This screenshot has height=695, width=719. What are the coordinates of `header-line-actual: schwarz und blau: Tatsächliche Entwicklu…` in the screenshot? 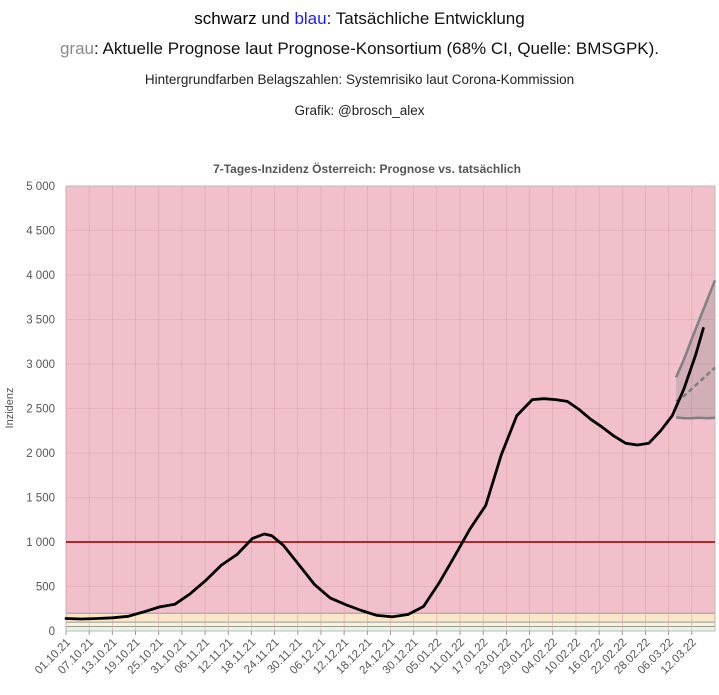 It's located at (359, 19).